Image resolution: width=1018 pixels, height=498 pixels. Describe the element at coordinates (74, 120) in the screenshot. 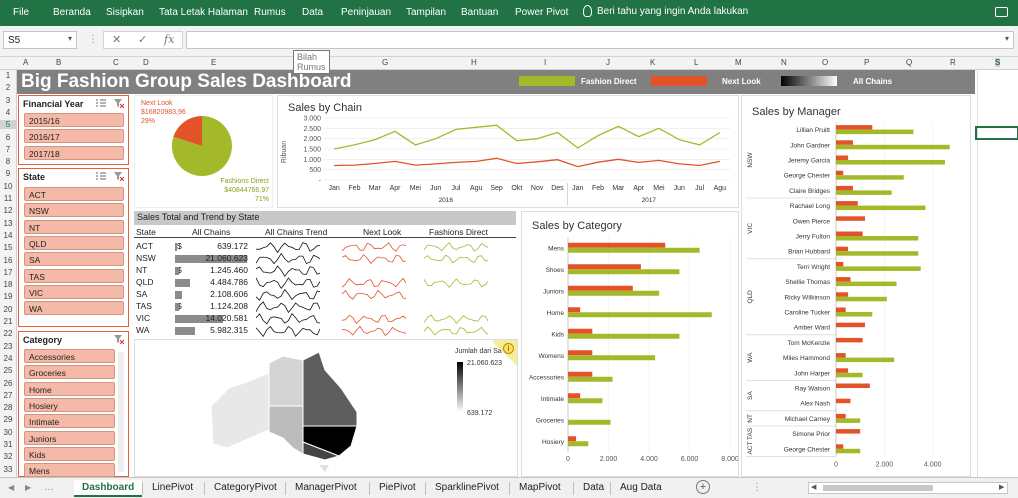

I see `slicer-item: 2015/16` at that location.